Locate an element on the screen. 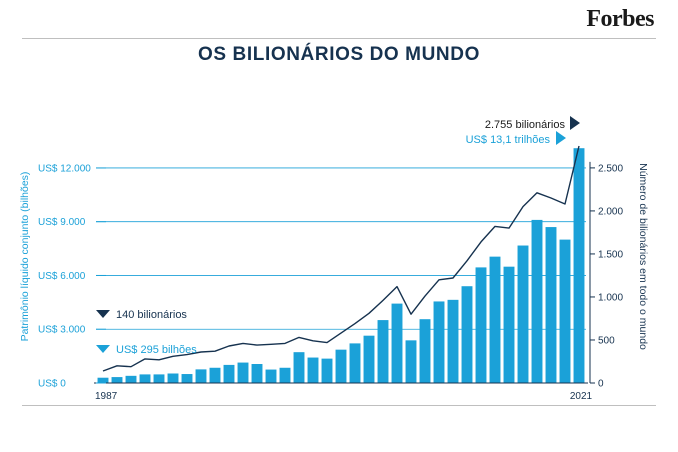  bar-1997 is located at coordinates (243, 372).